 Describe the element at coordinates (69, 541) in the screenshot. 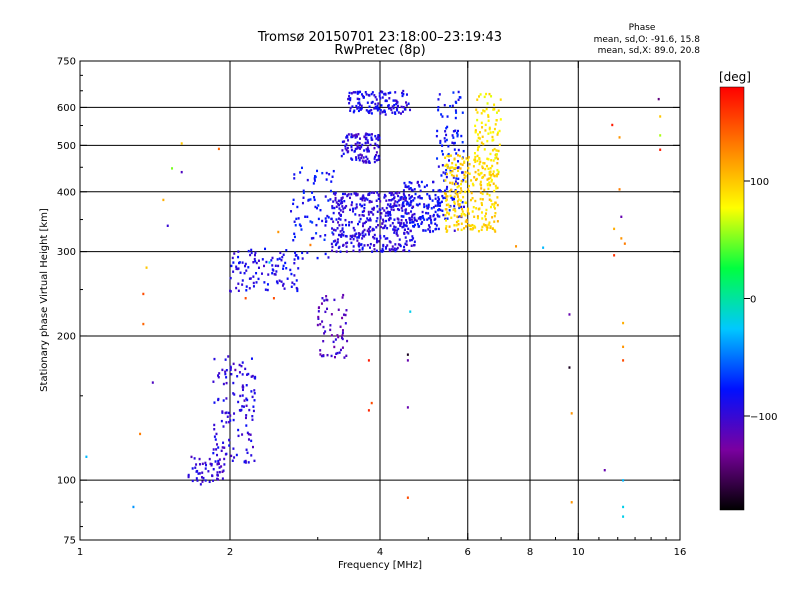

I see `y-tick-label: 75` at that location.